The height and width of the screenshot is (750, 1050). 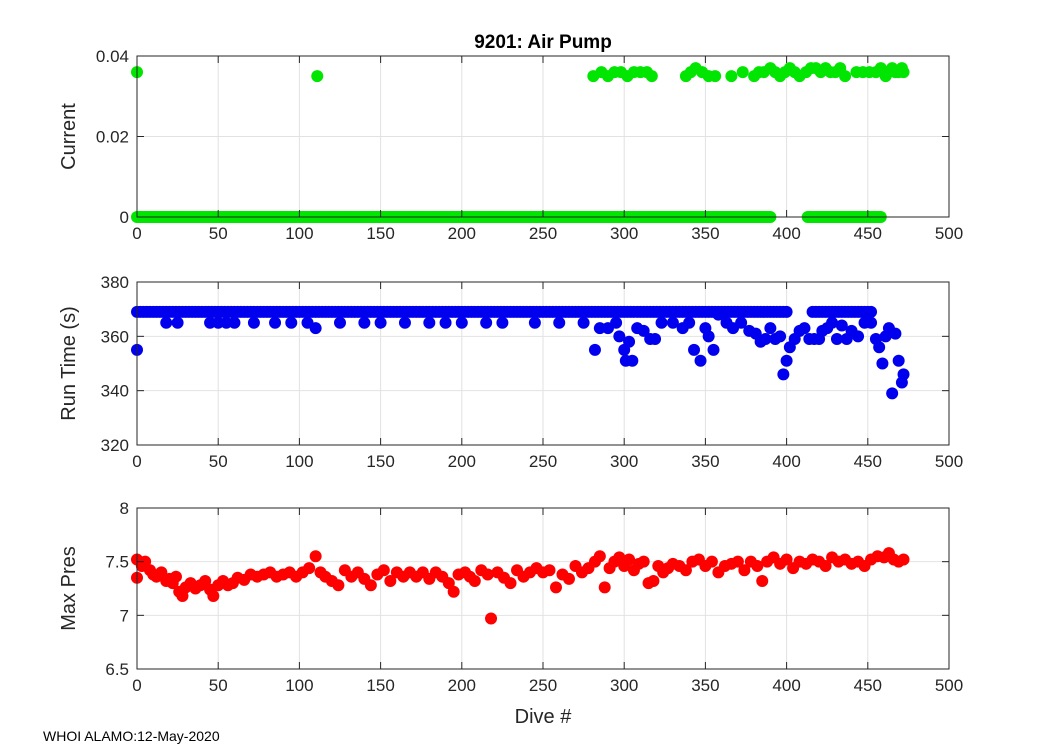 I want to click on x-tick-label: 100, so click(x=299, y=233).